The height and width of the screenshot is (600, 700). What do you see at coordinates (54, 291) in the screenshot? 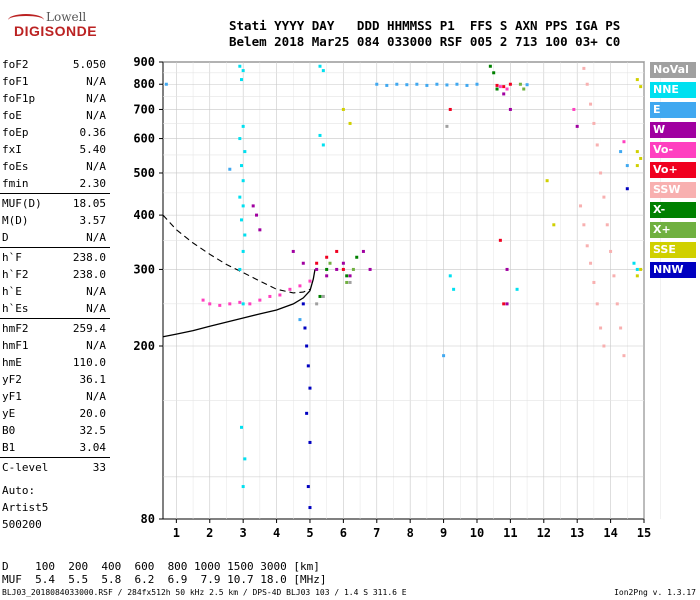
I see `param-row: h`E N/A` at bounding box center [54, 291].